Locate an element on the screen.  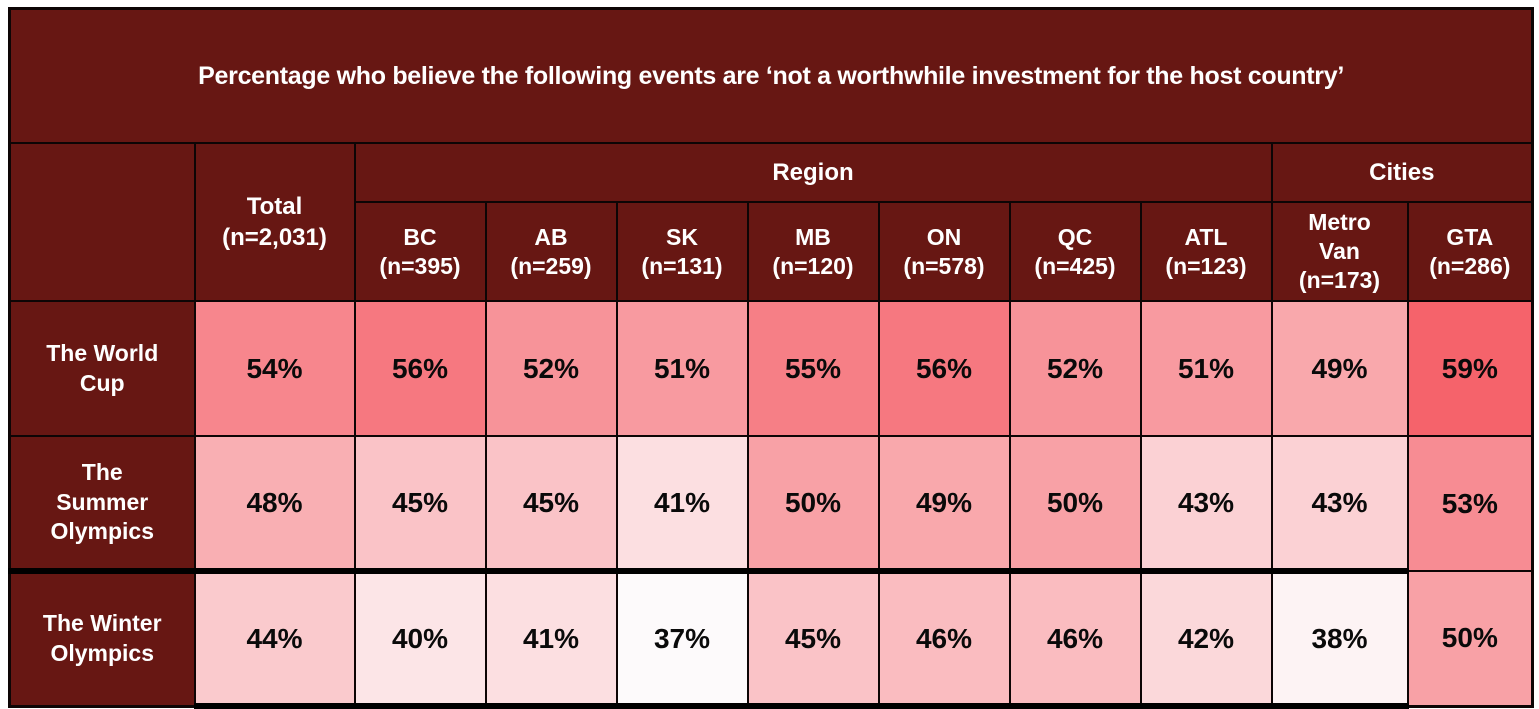
value-cell: 44% is located at coordinates (274, 638).